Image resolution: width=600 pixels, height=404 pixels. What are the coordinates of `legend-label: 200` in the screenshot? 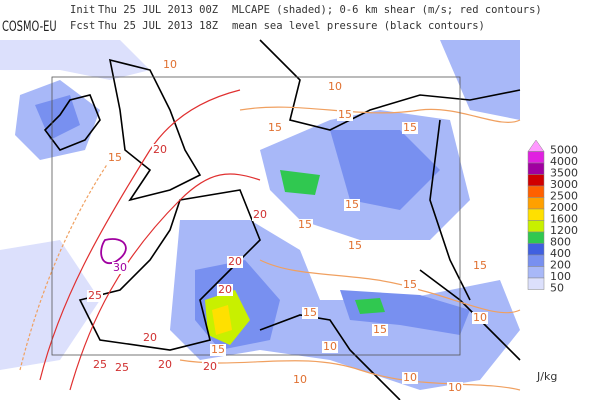 It's located at (560, 265).